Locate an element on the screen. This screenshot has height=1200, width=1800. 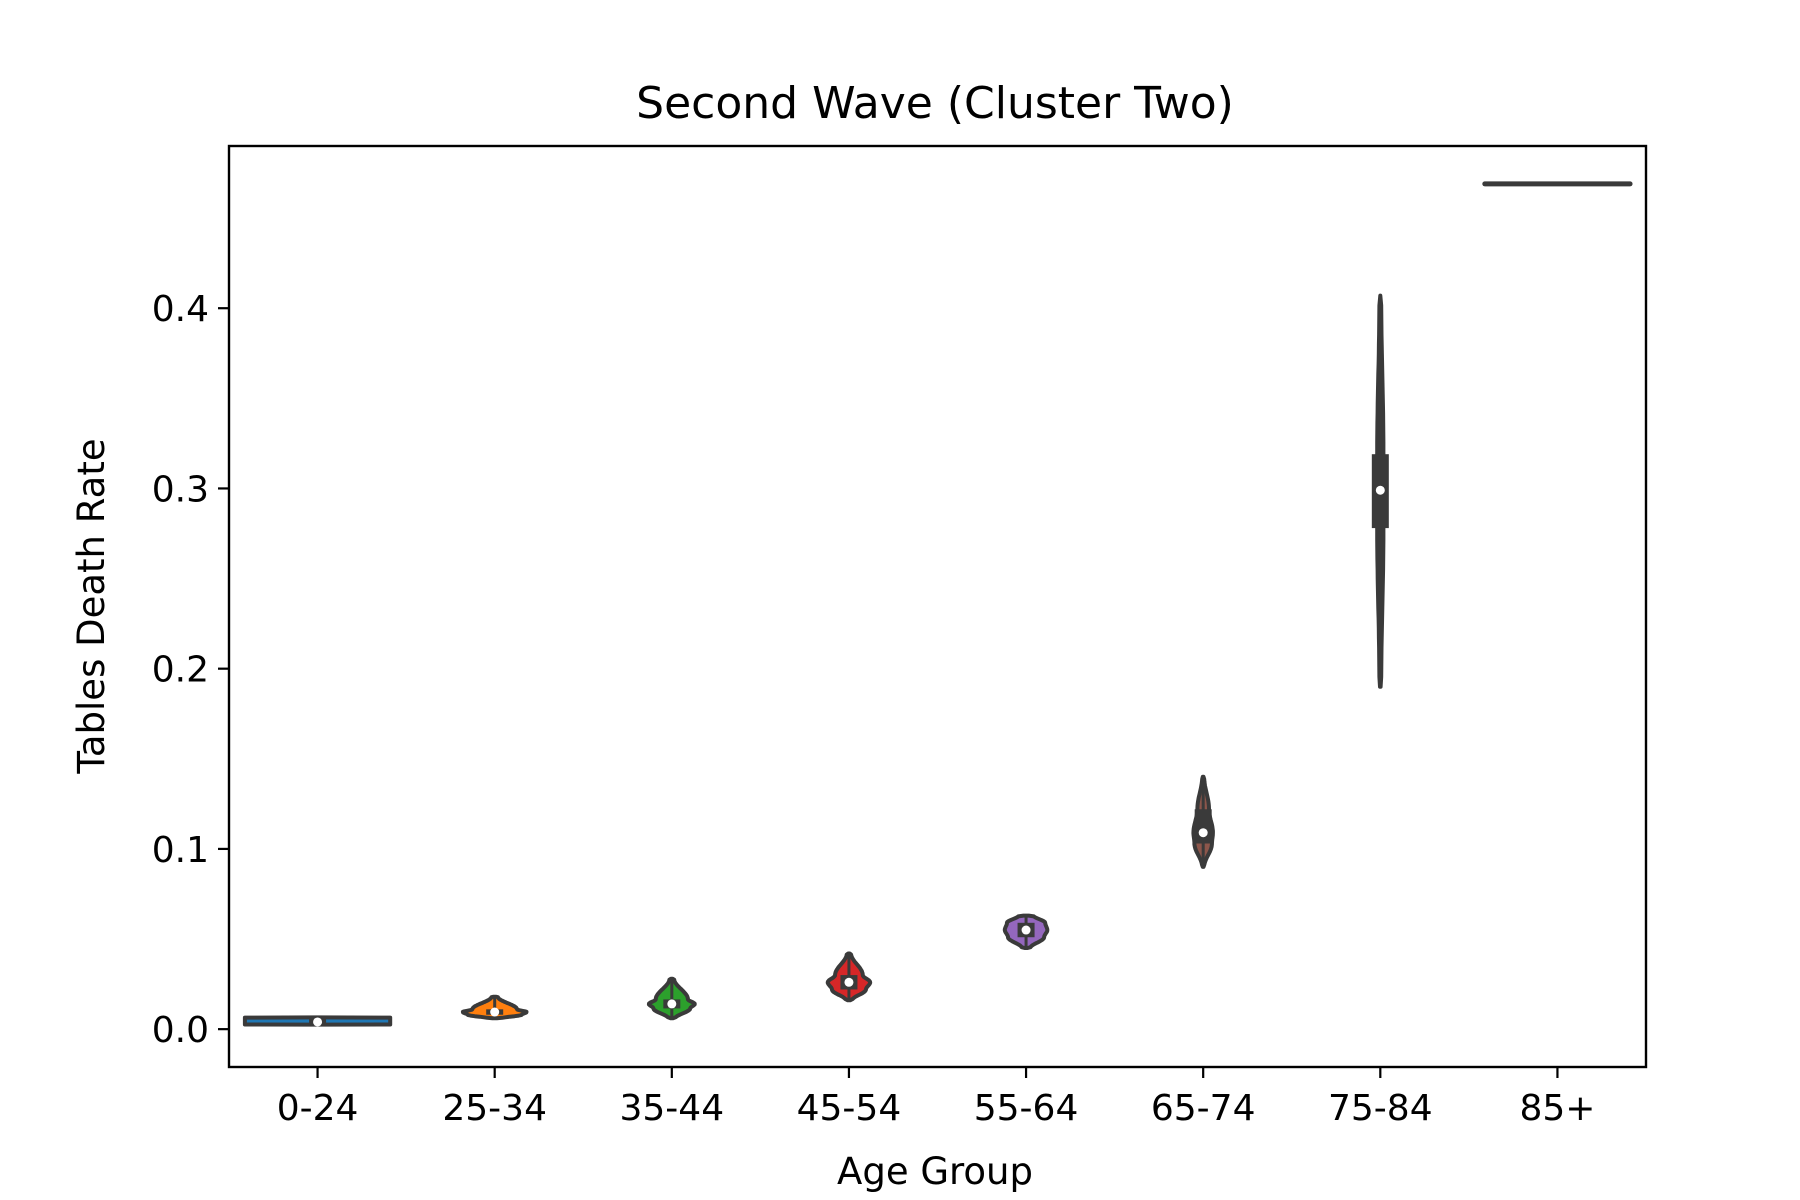
chart-title: Second Wave (Cluster Two) is located at coordinates (935, 103).